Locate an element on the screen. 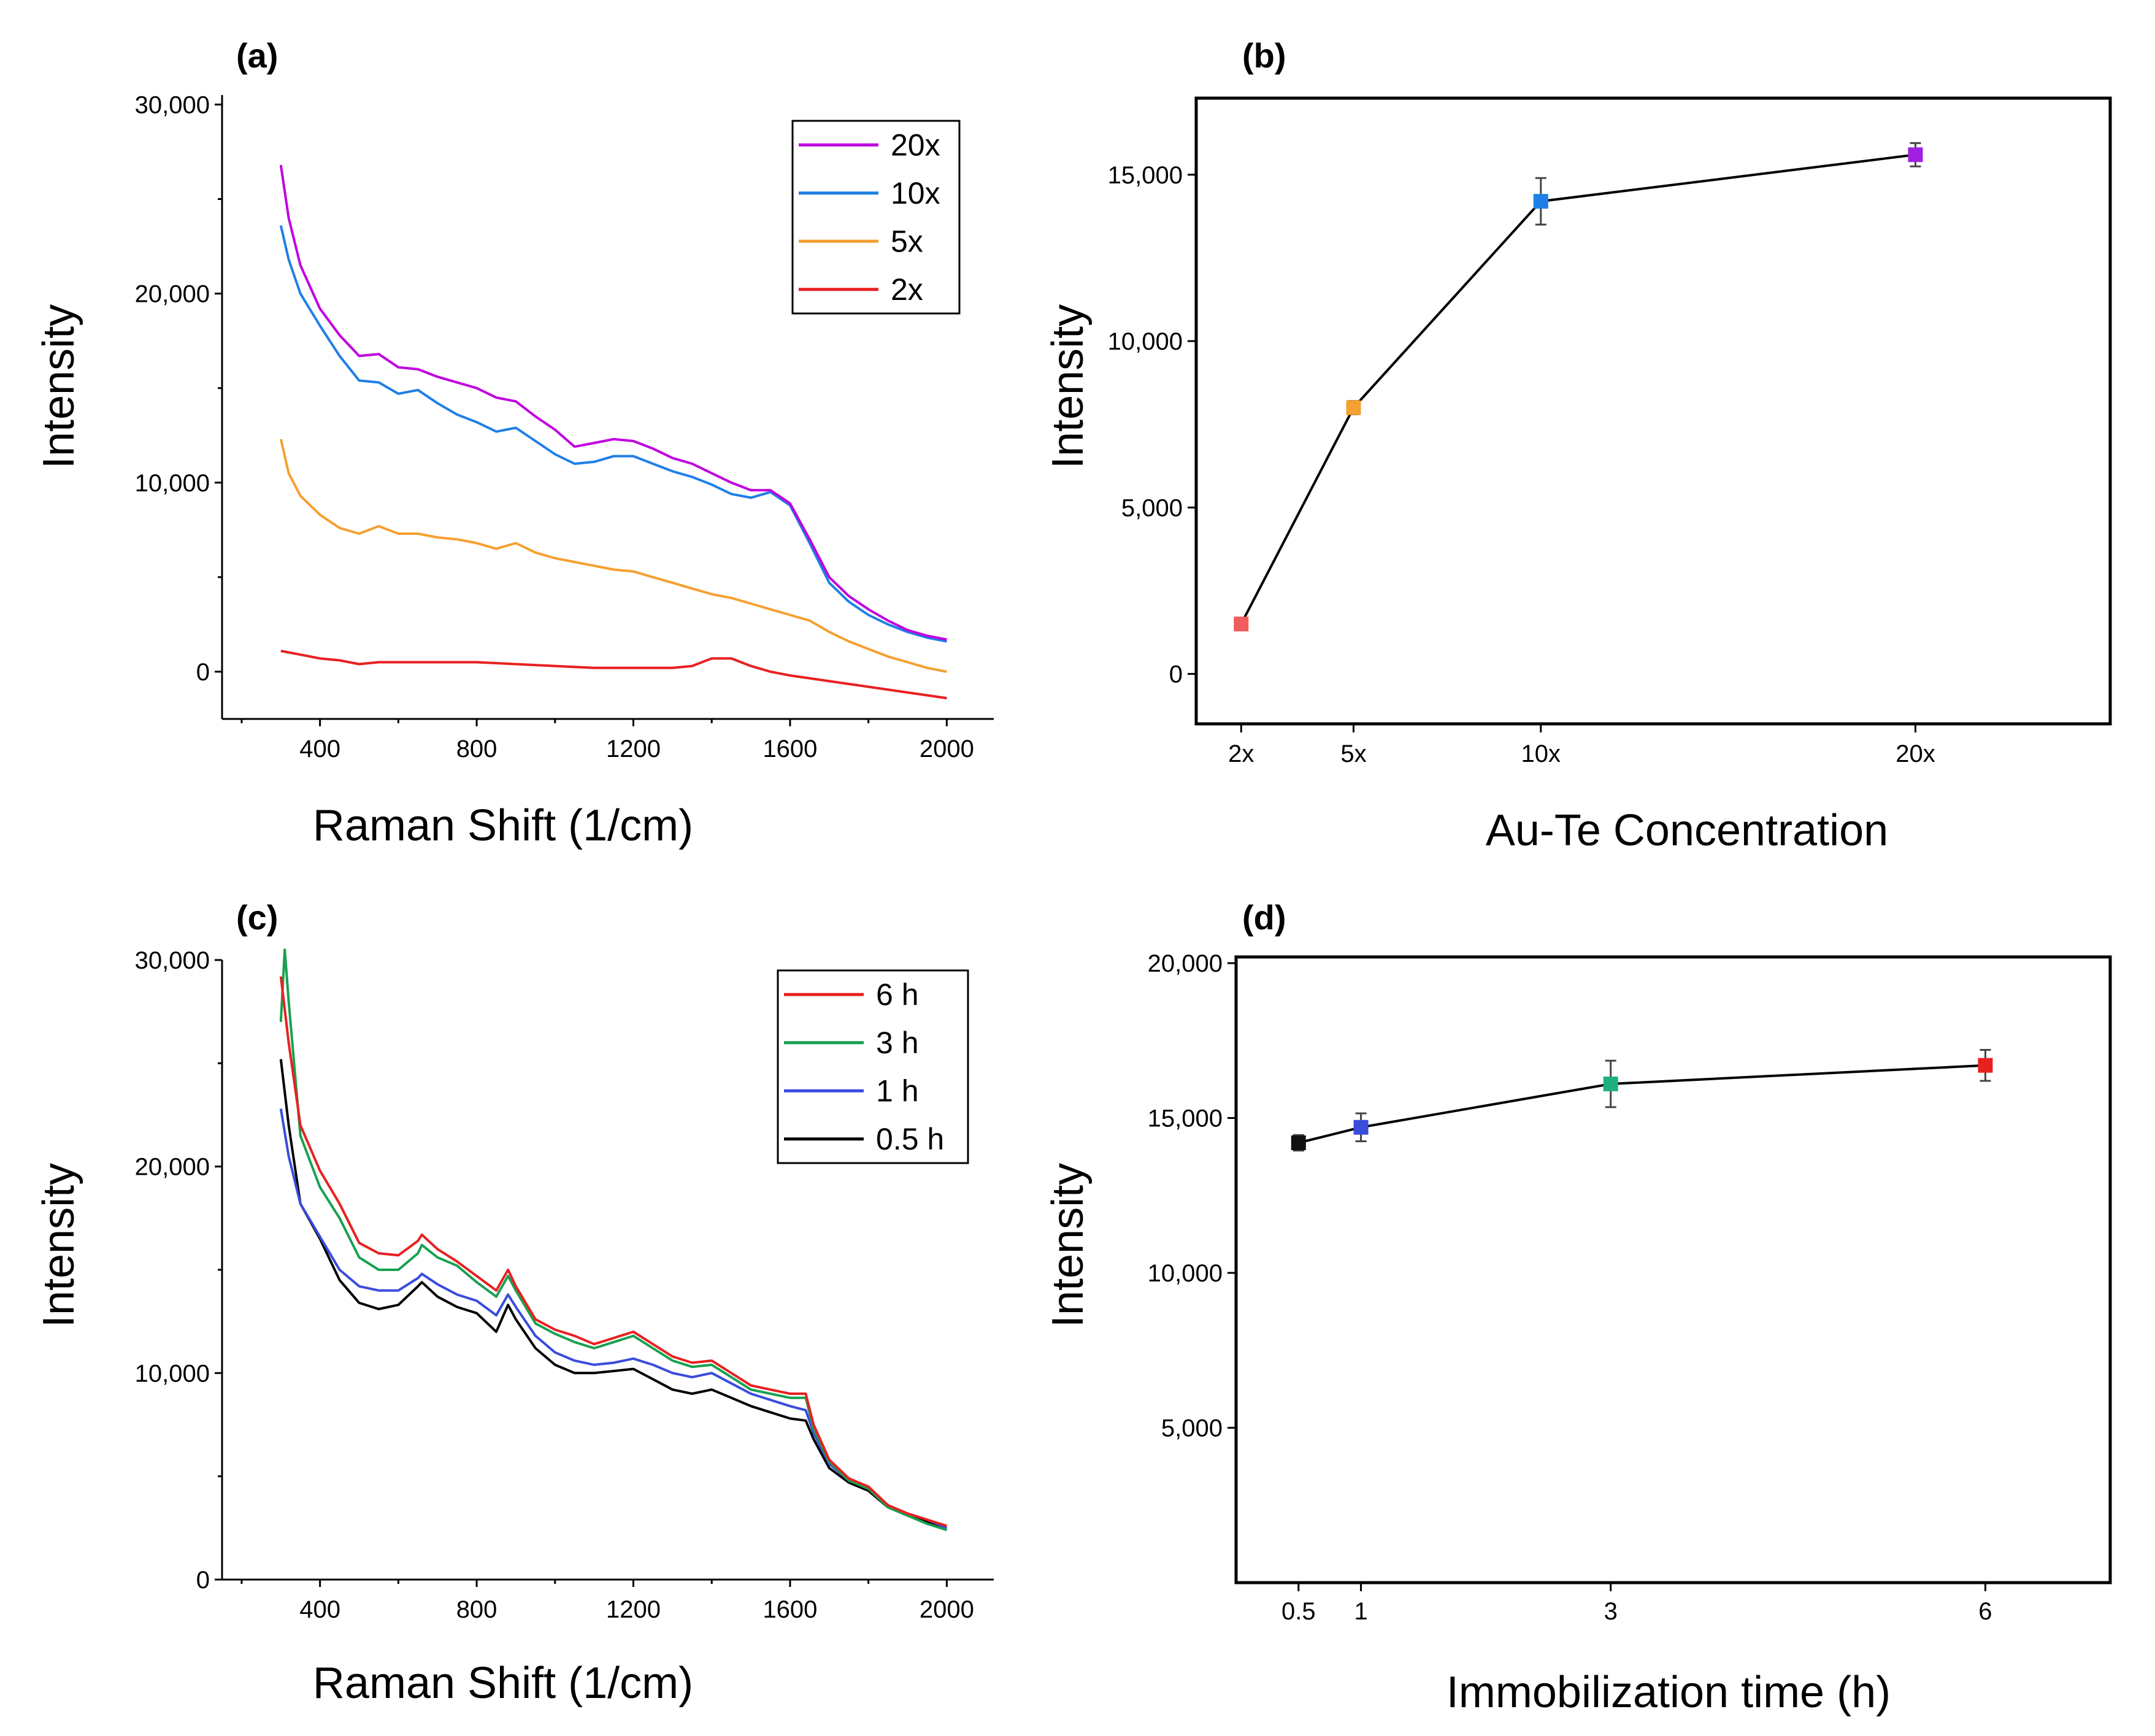 Image resolution: width=2155 pixels, height=1736 pixels. c-legend-box is located at coordinates (873, 1067).